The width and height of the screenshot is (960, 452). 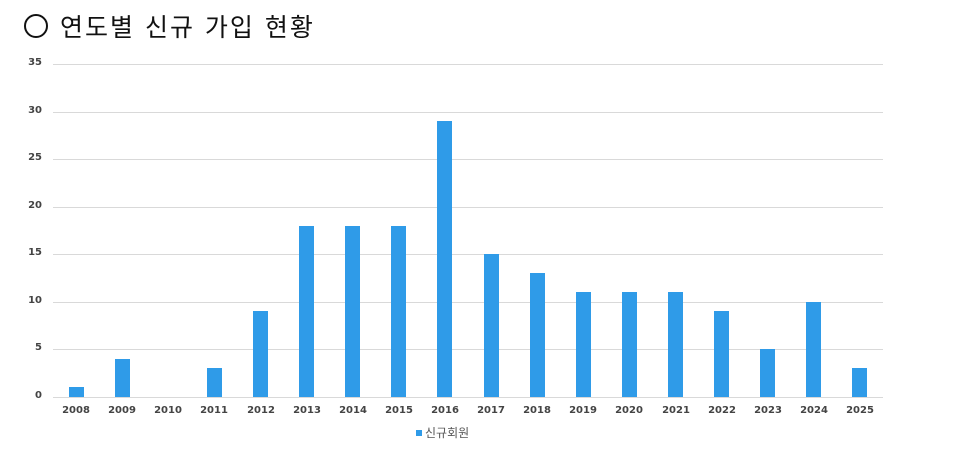 I want to click on y-tick-label: 5, so click(x=38, y=347).